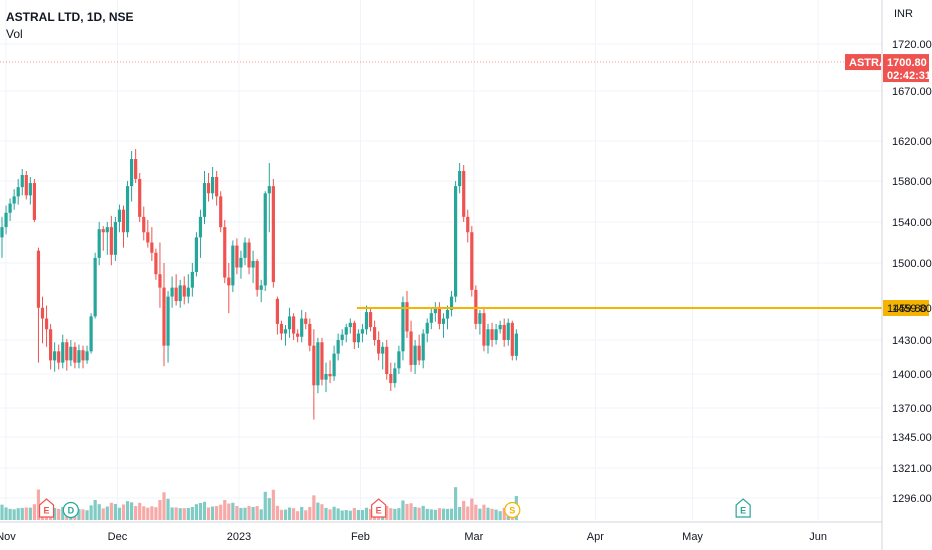  I want to click on dividend-badge-shape, so click(70, 510).